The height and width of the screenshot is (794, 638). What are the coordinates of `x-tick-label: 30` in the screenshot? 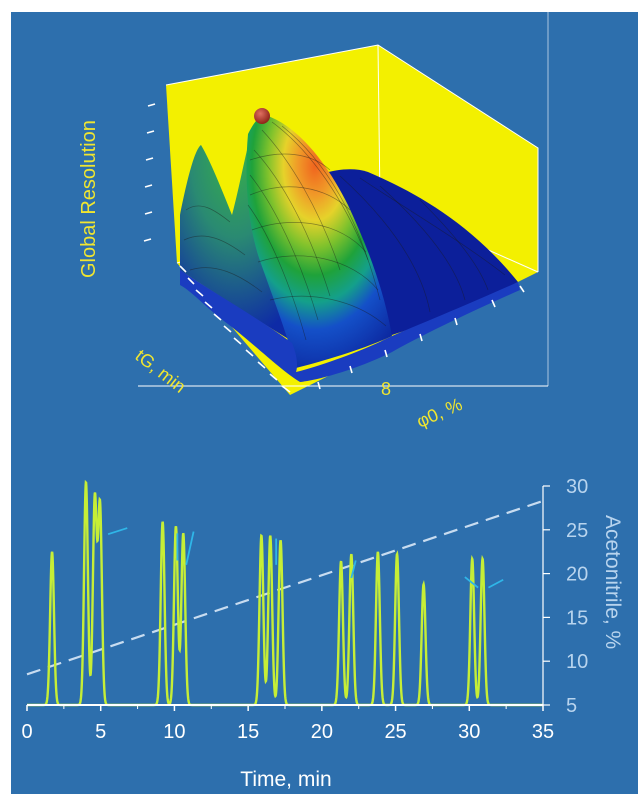 It's located at (469, 732).